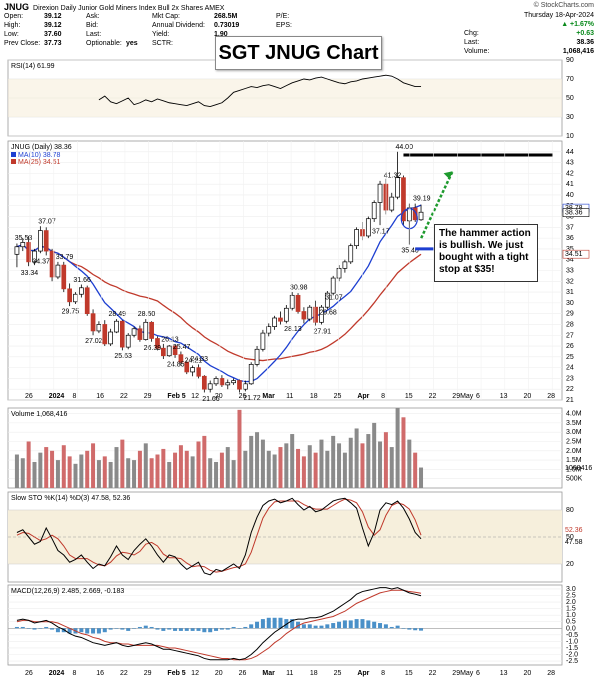 This screenshot has width=600, height=681. What do you see at coordinates (33, 43) in the screenshot?
I see `quote-left-row: Prev Close: 37.73` at bounding box center [33, 43].